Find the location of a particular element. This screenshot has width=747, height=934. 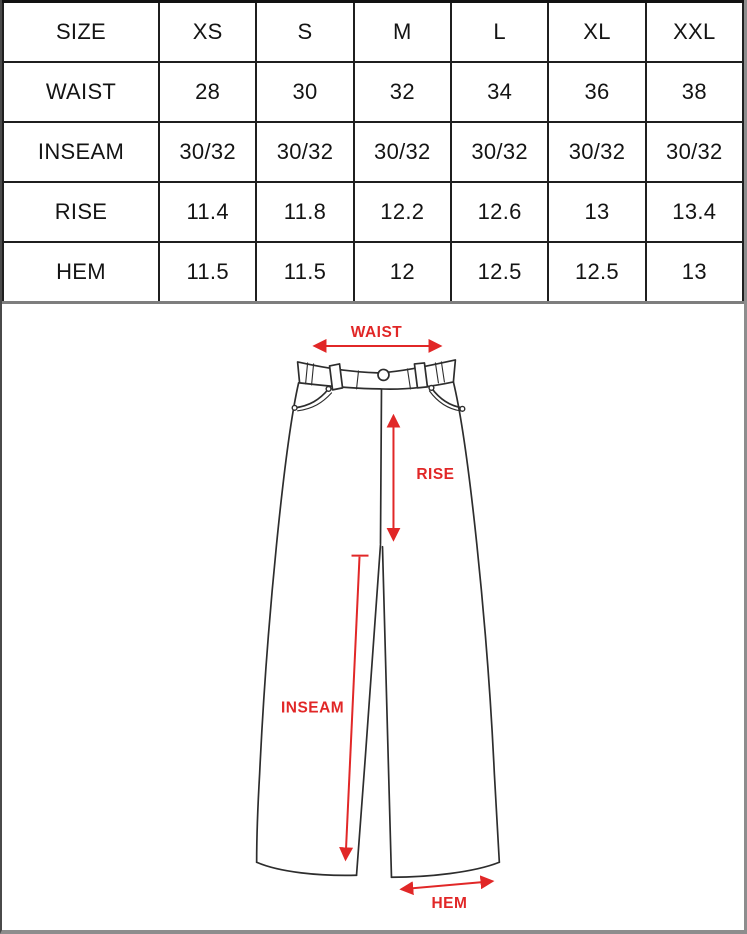

cell-value: 11.4 is located at coordinates (207, 212).